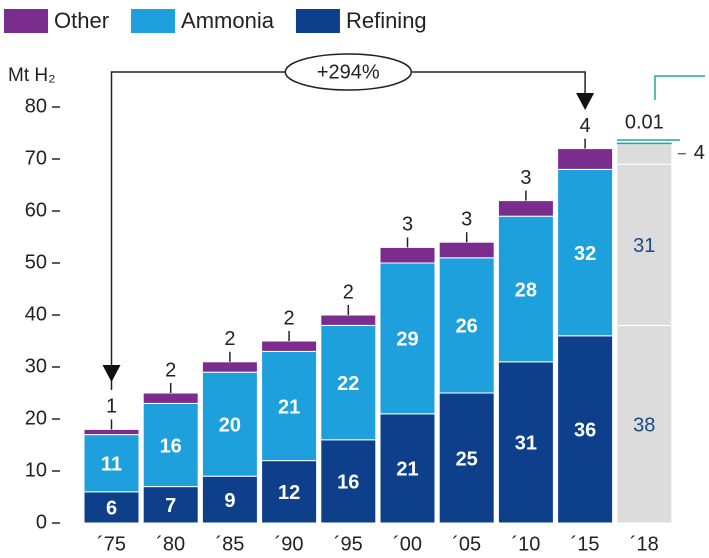 The image size is (709, 558). What do you see at coordinates (111, 407) in the screenshot?
I see `value-label: 1` at bounding box center [111, 407].